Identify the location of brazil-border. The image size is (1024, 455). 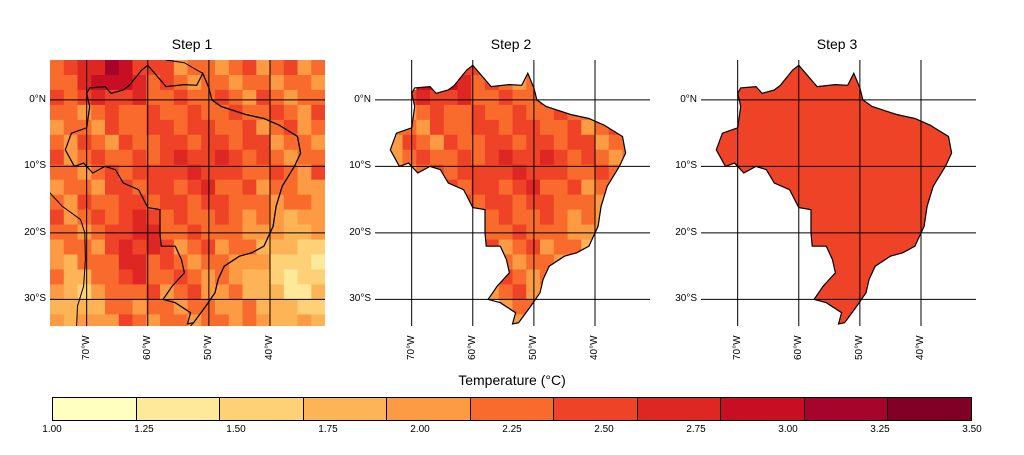
(183, 194).